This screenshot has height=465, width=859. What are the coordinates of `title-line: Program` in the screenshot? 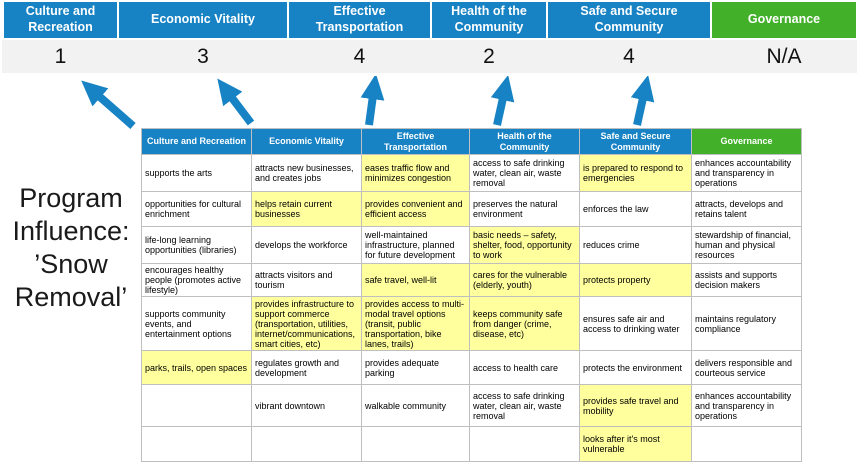 It's located at (71, 198).